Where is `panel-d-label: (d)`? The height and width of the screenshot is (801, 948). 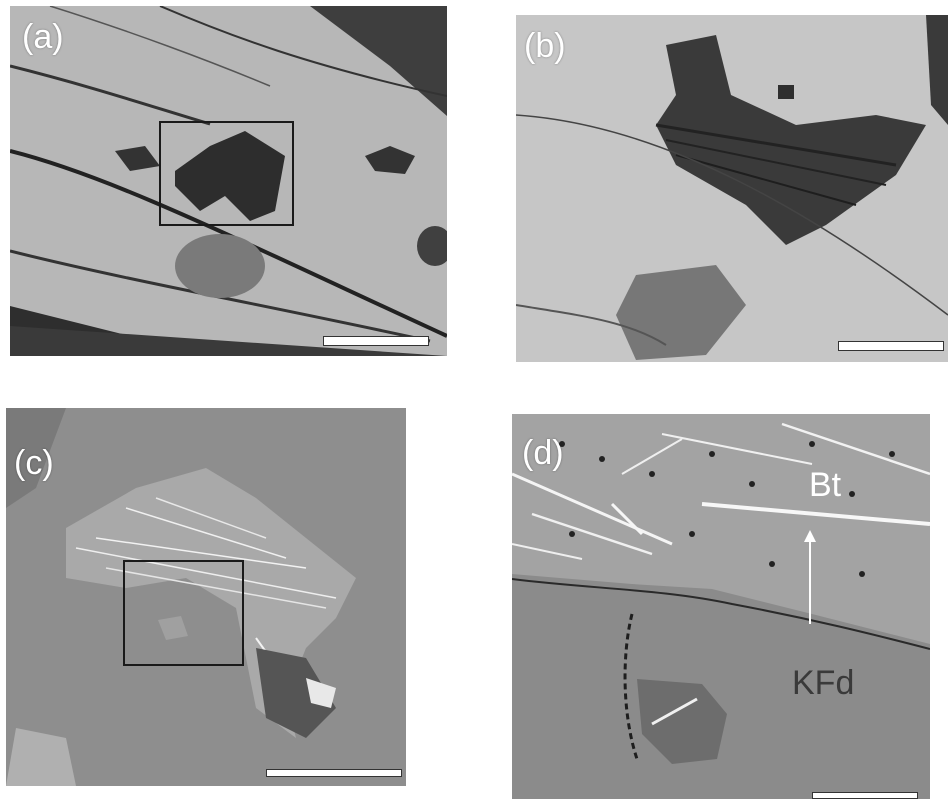 panel-d-label: (d) is located at coordinates (543, 453).